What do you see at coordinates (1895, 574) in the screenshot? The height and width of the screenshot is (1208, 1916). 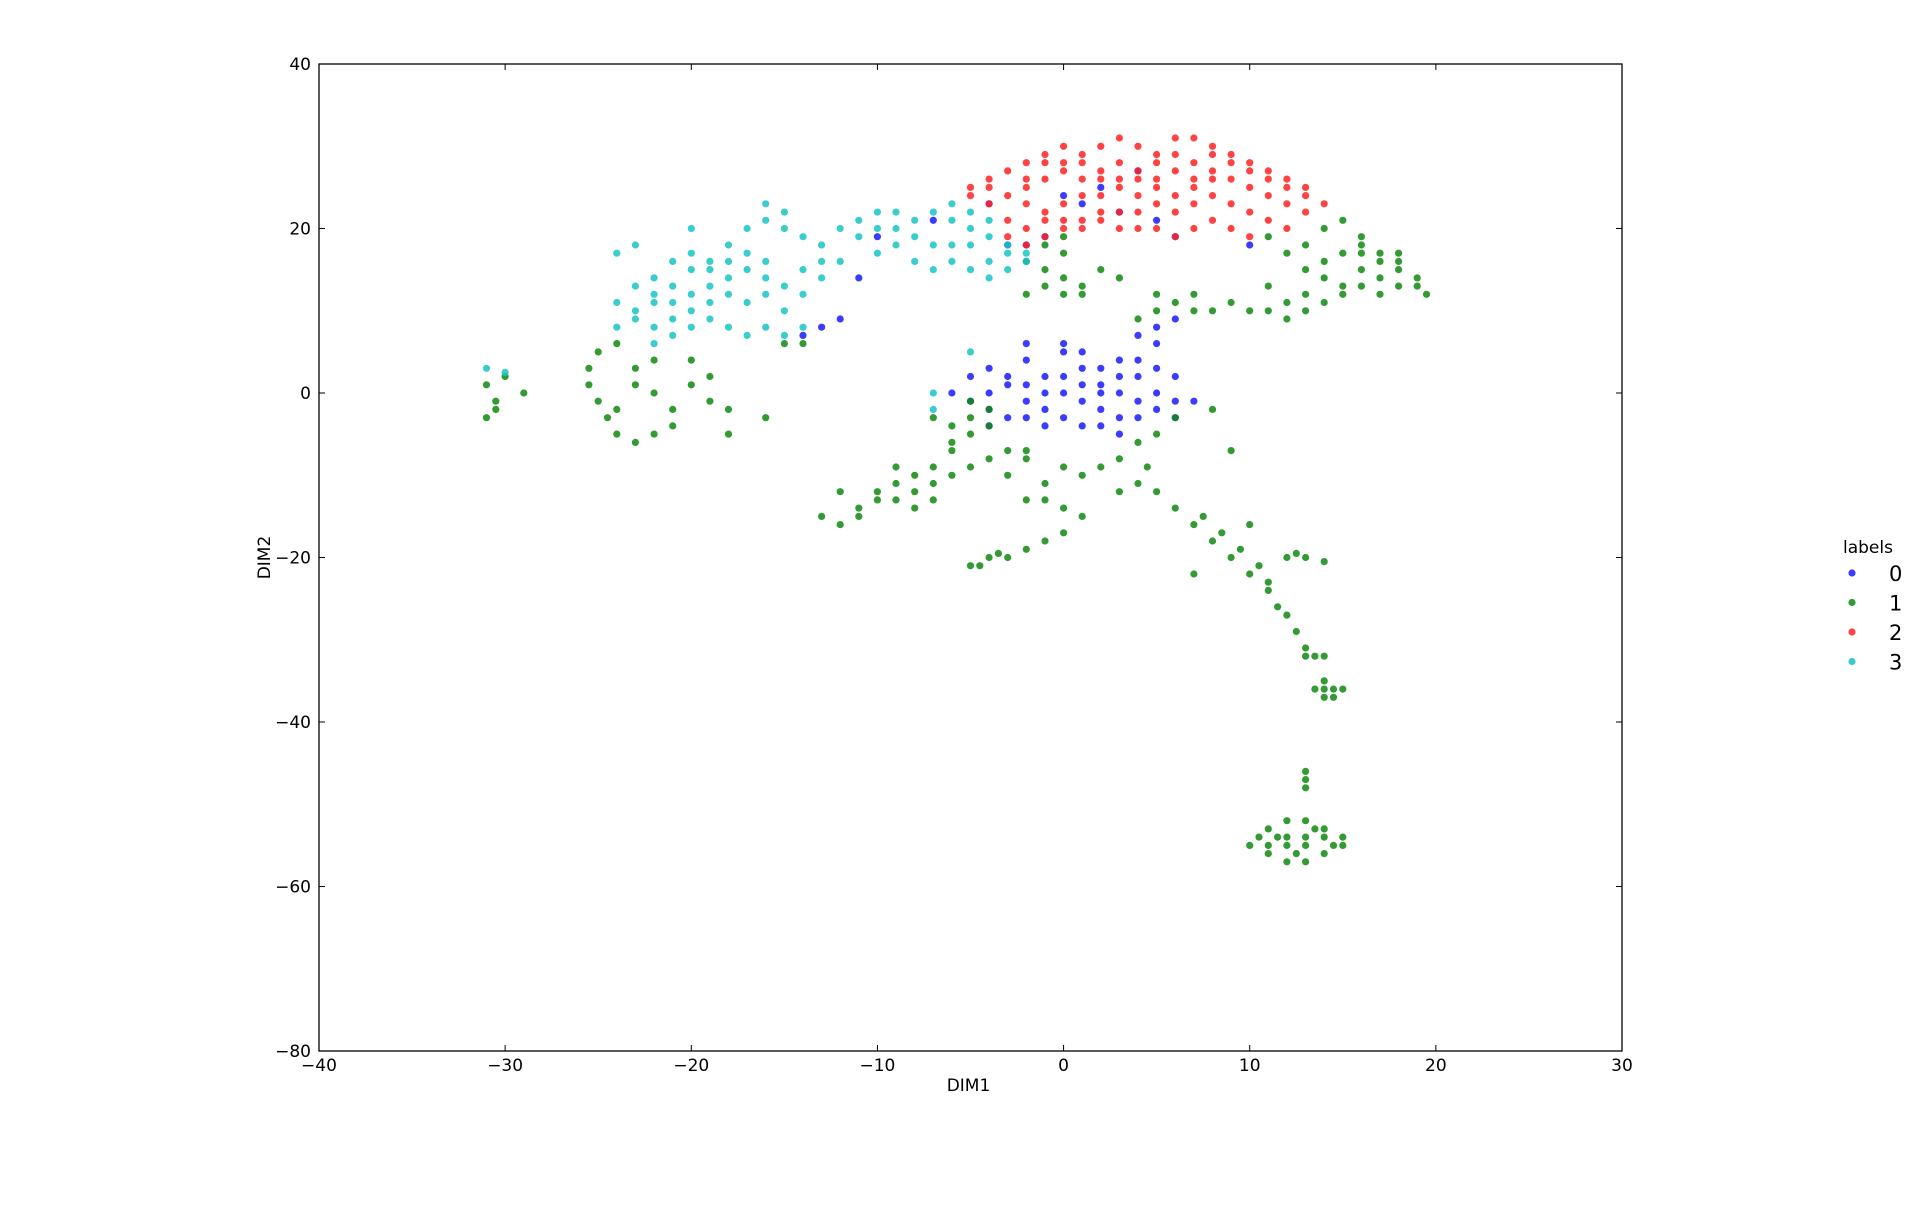 I see `legend-label-0: 0` at bounding box center [1895, 574].